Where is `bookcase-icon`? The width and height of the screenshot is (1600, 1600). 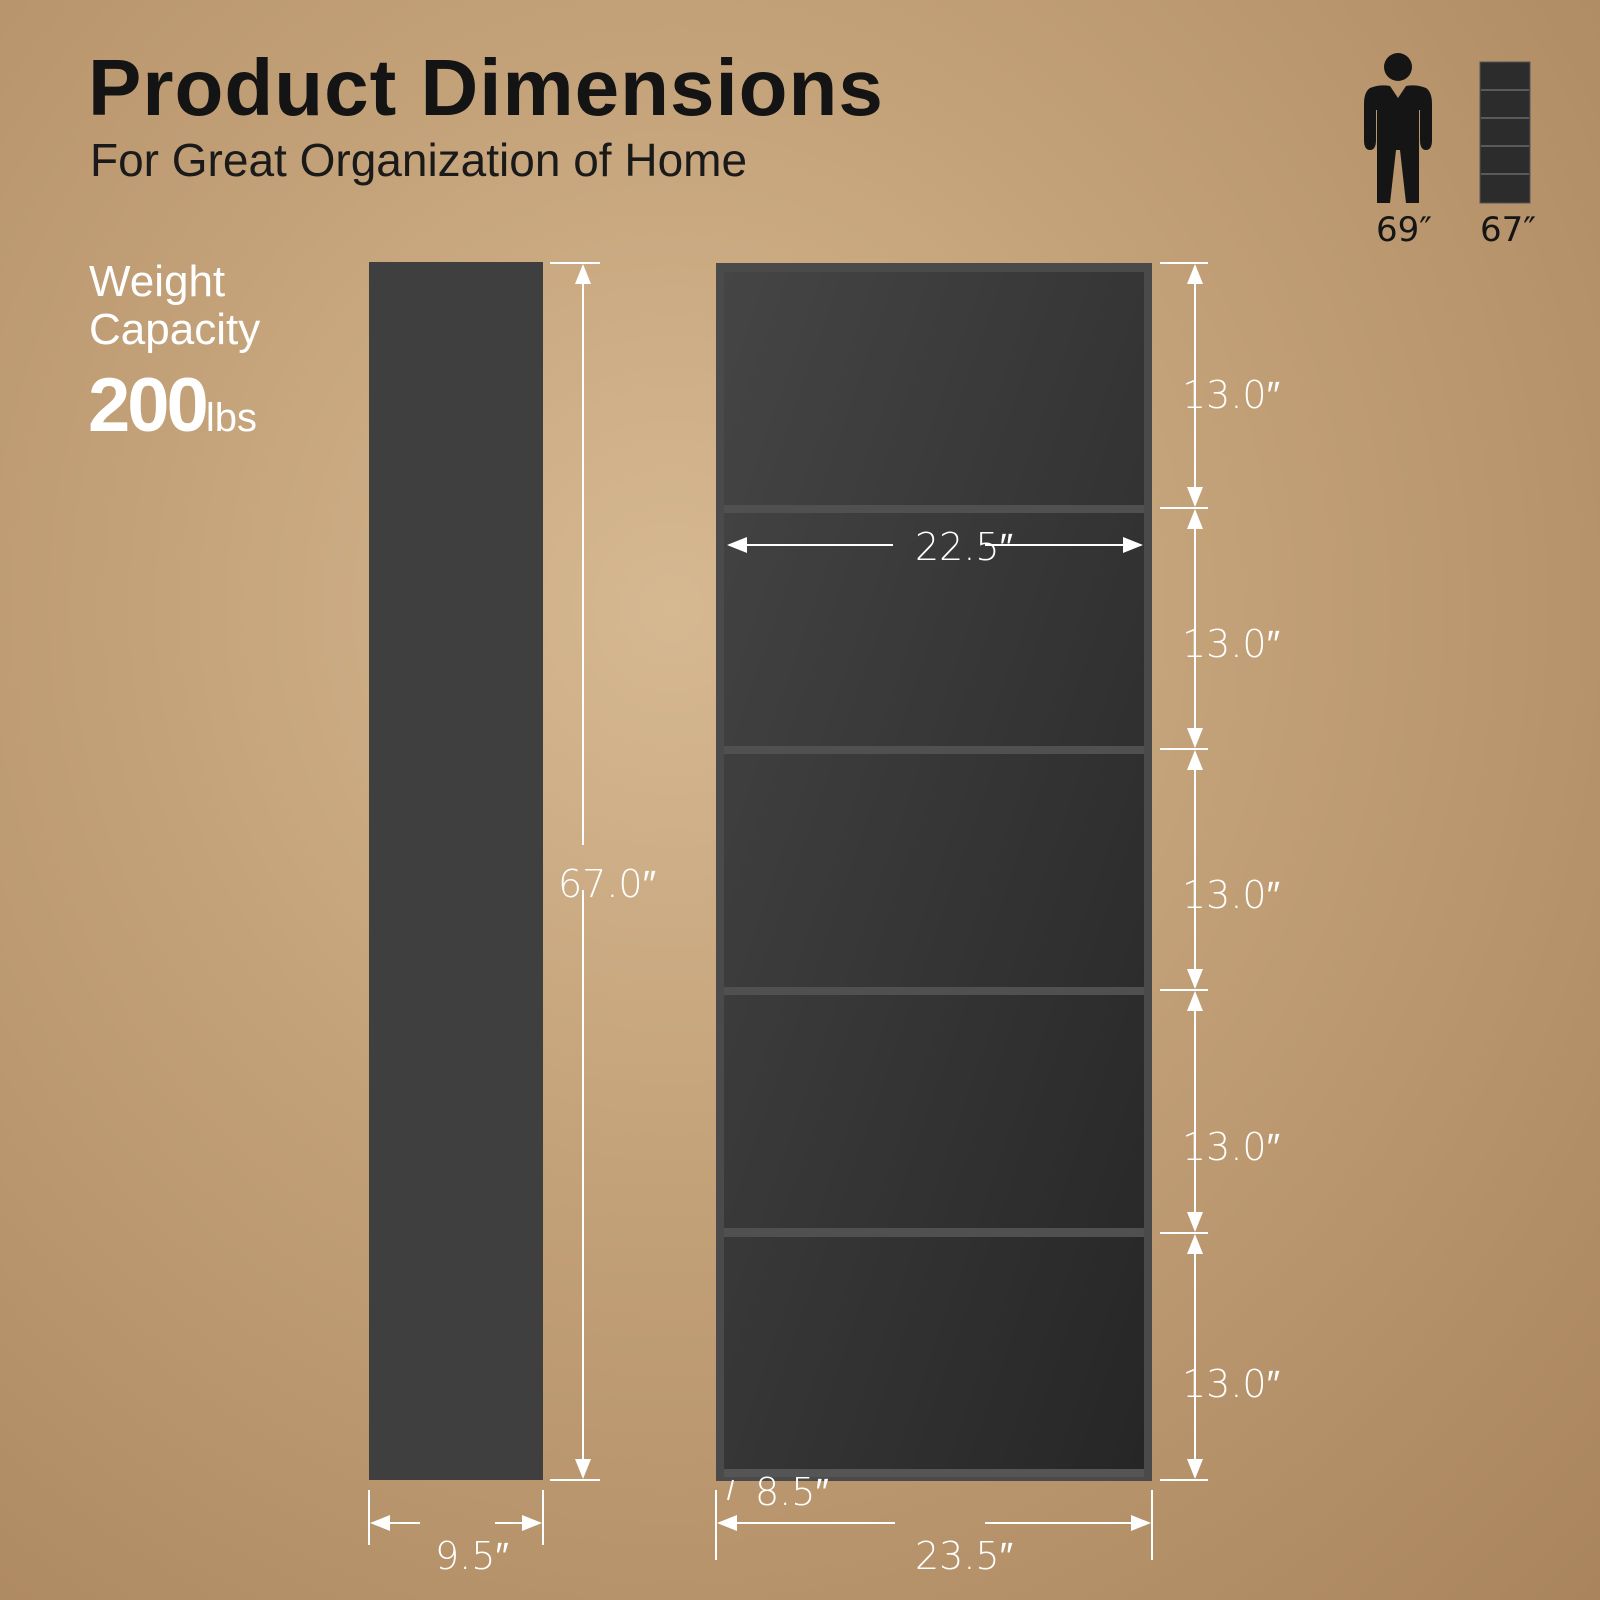
bookcase-icon is located at coordinates (1505, 132).